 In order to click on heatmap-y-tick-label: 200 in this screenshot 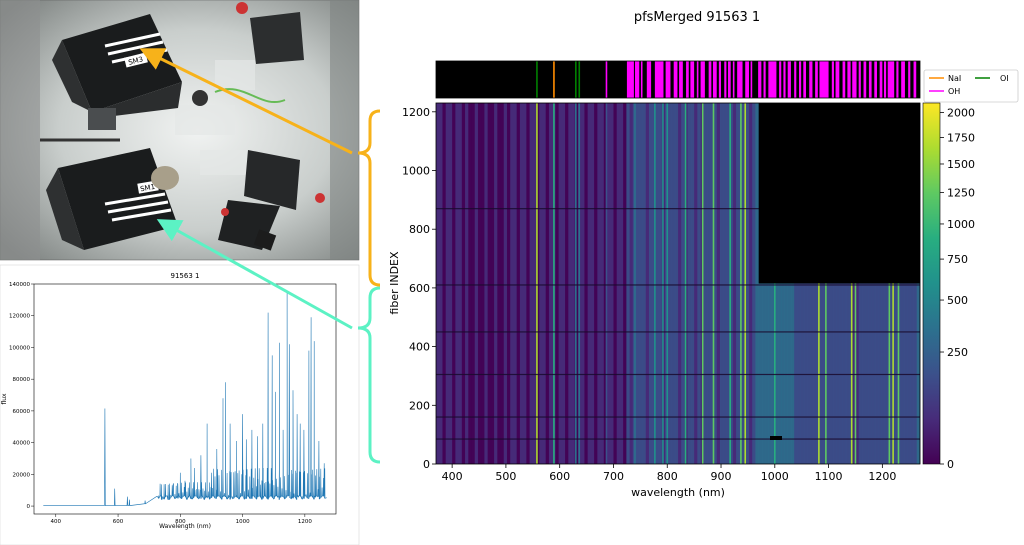, I will do `click(419, 405)`.